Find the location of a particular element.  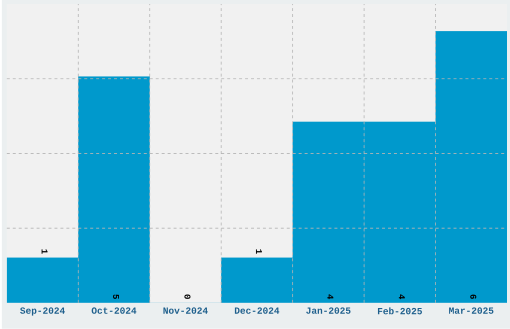

x-tick-label: Oct-2024 is located at coordinates (114, 311).